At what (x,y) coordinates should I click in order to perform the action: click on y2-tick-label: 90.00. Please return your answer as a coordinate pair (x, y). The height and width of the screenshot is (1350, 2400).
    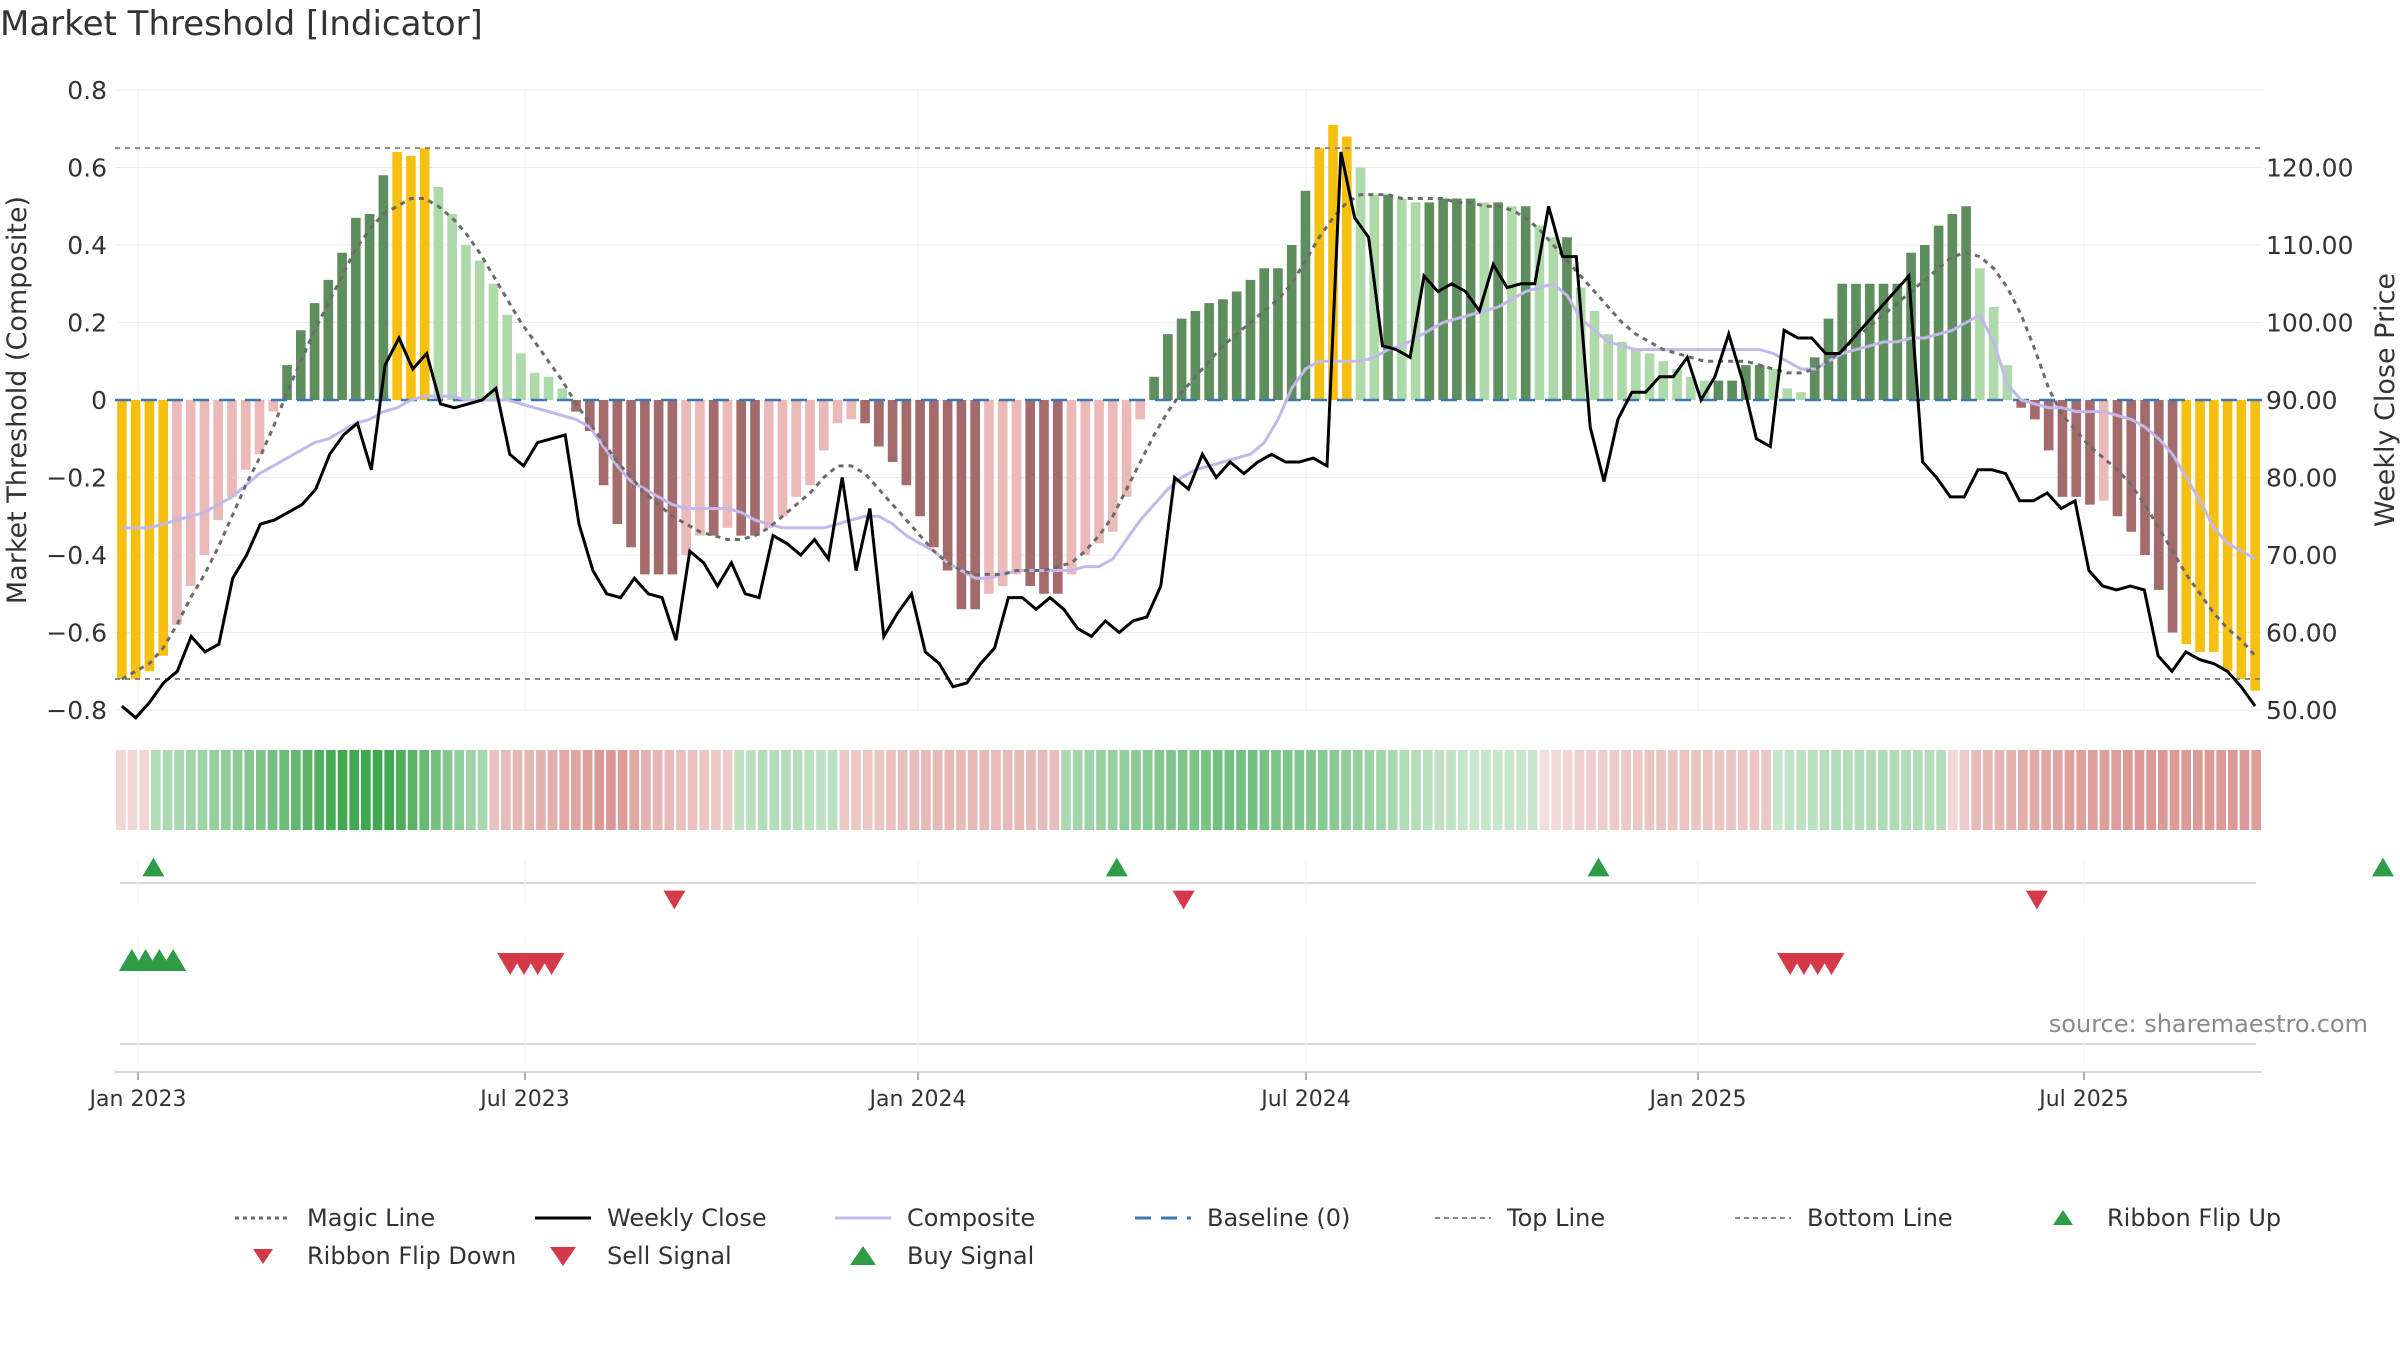
    Looking at the image, I should click on (2302, 400).